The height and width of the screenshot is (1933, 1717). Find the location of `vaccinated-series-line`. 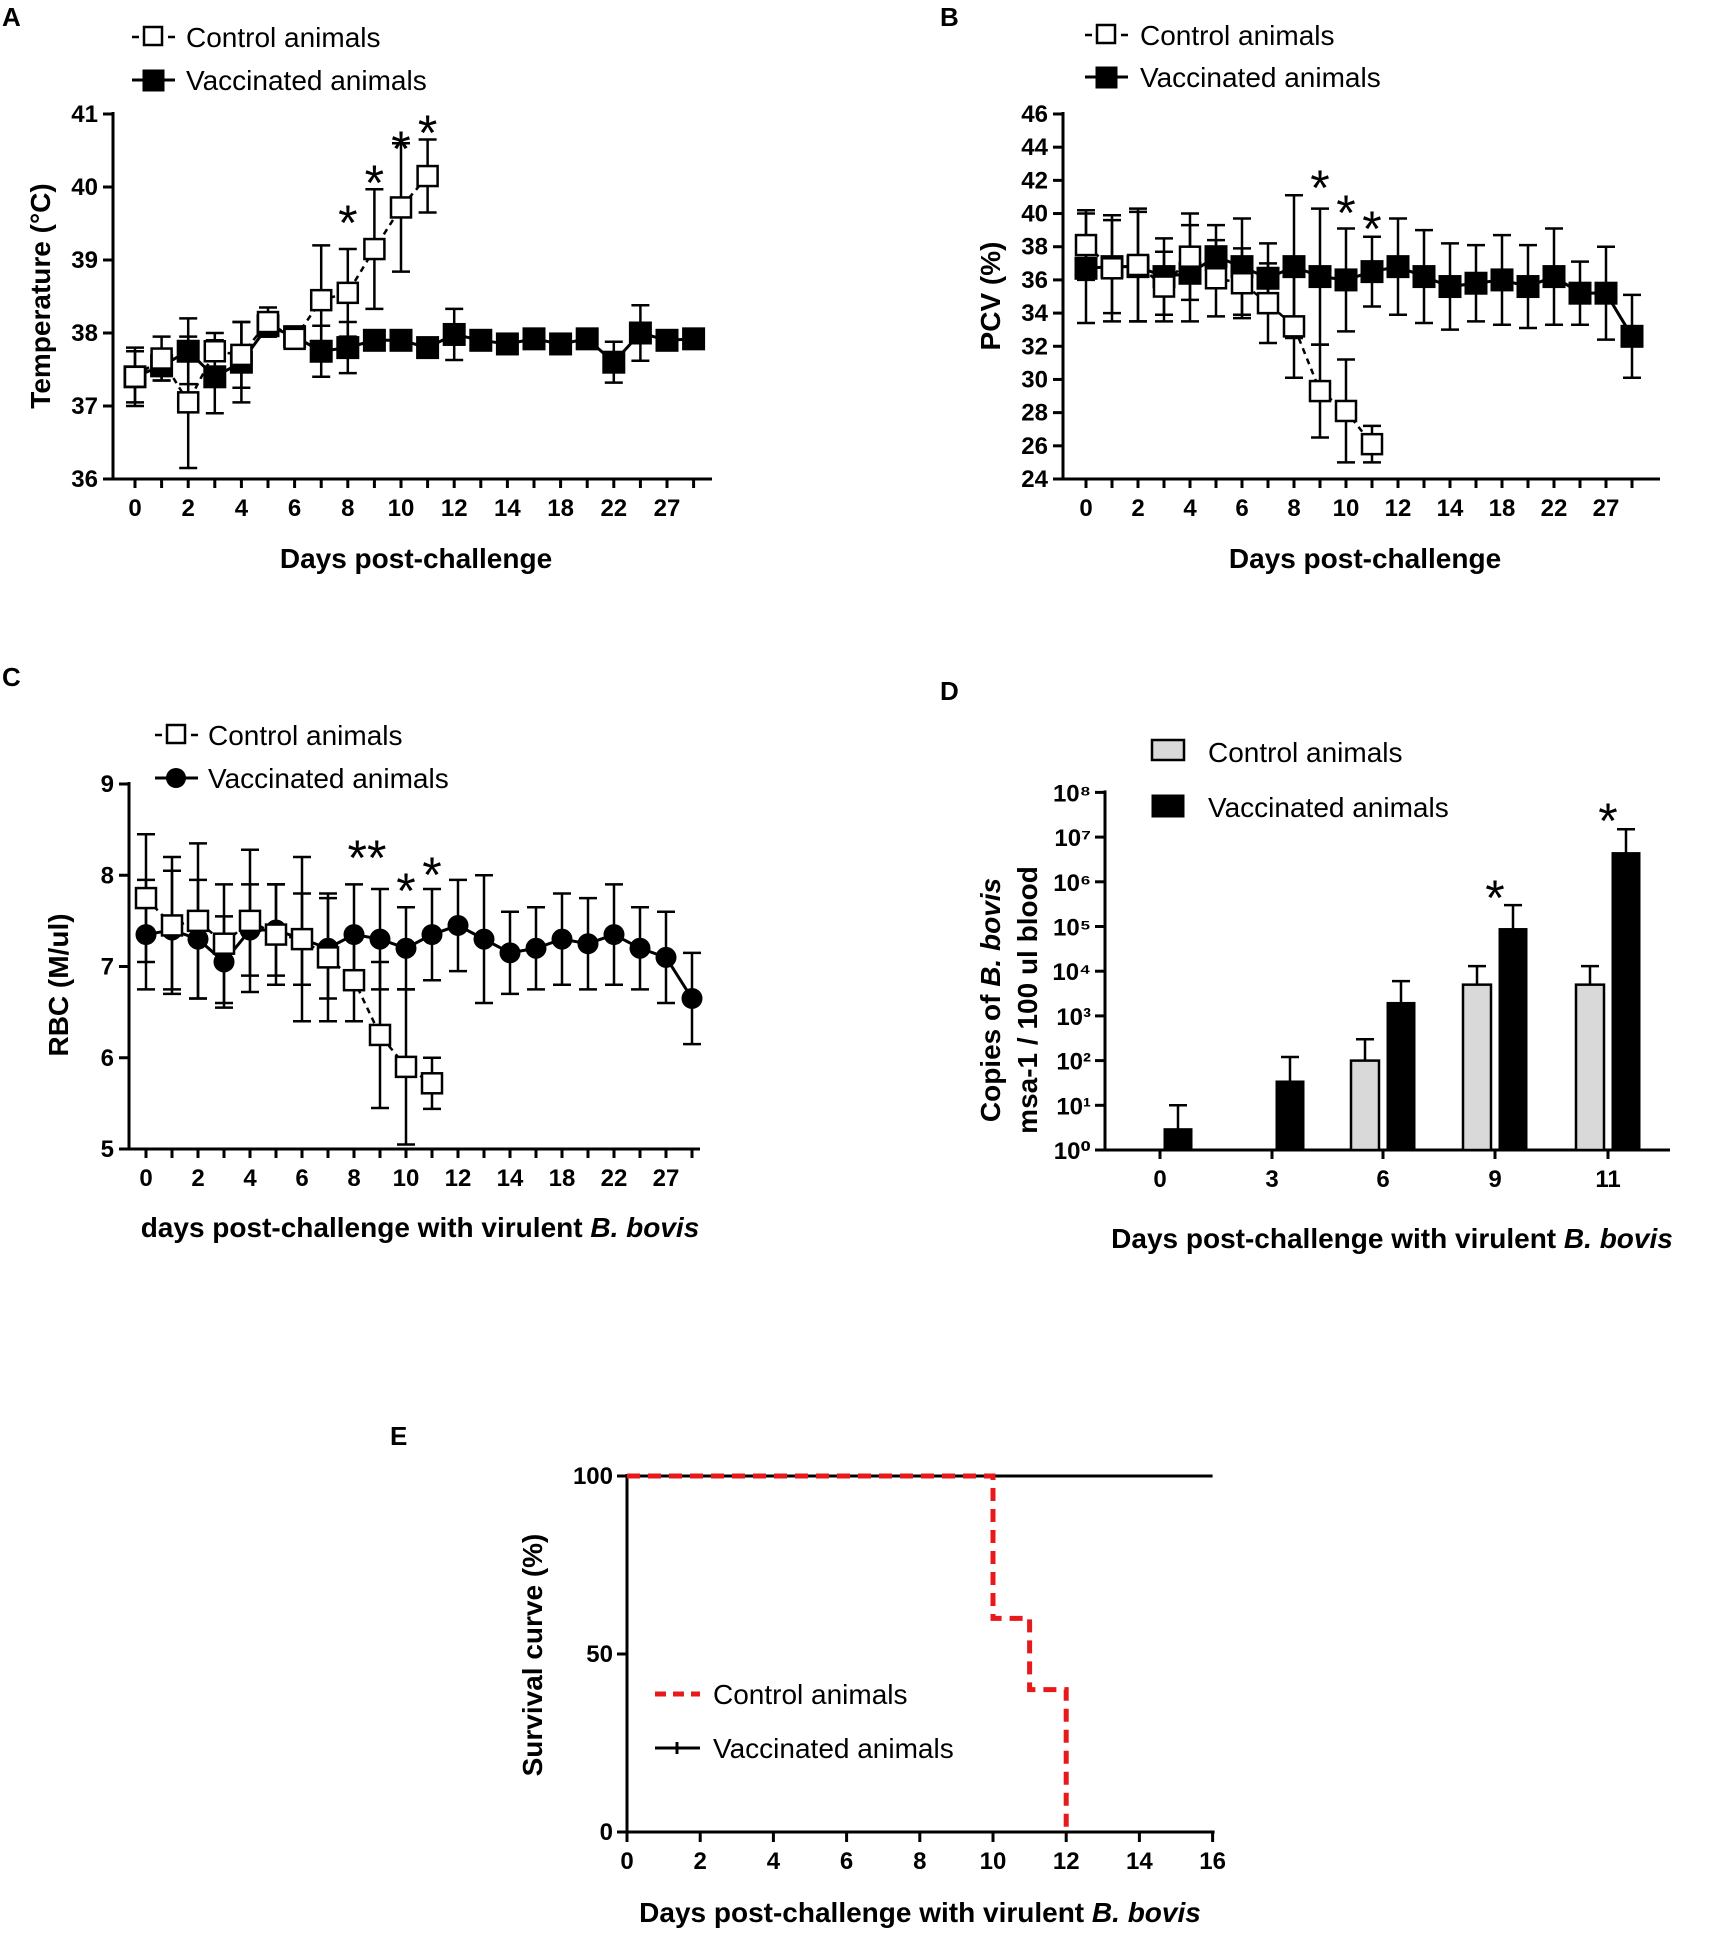

vaccinated-series-line is located at coordinates (1359, 296).